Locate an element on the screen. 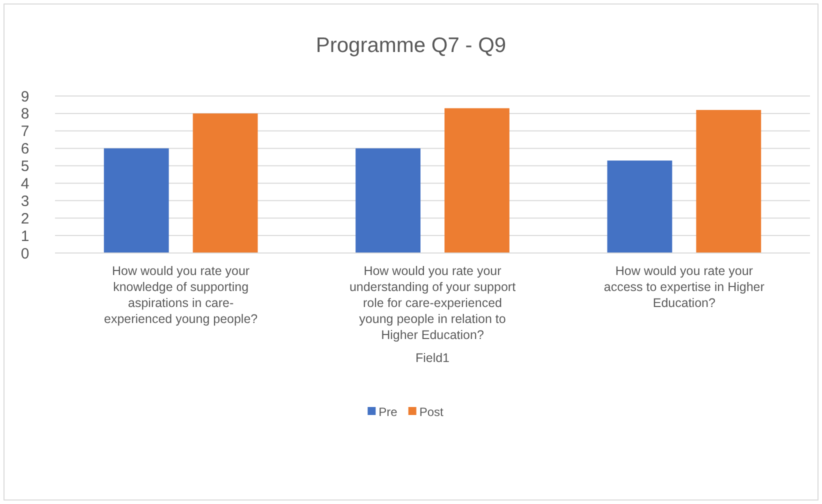 The image size is (822, 504). x-tick-label: How would you rate your access to expertise in Higher Education? is located at coordinates (684, 287).